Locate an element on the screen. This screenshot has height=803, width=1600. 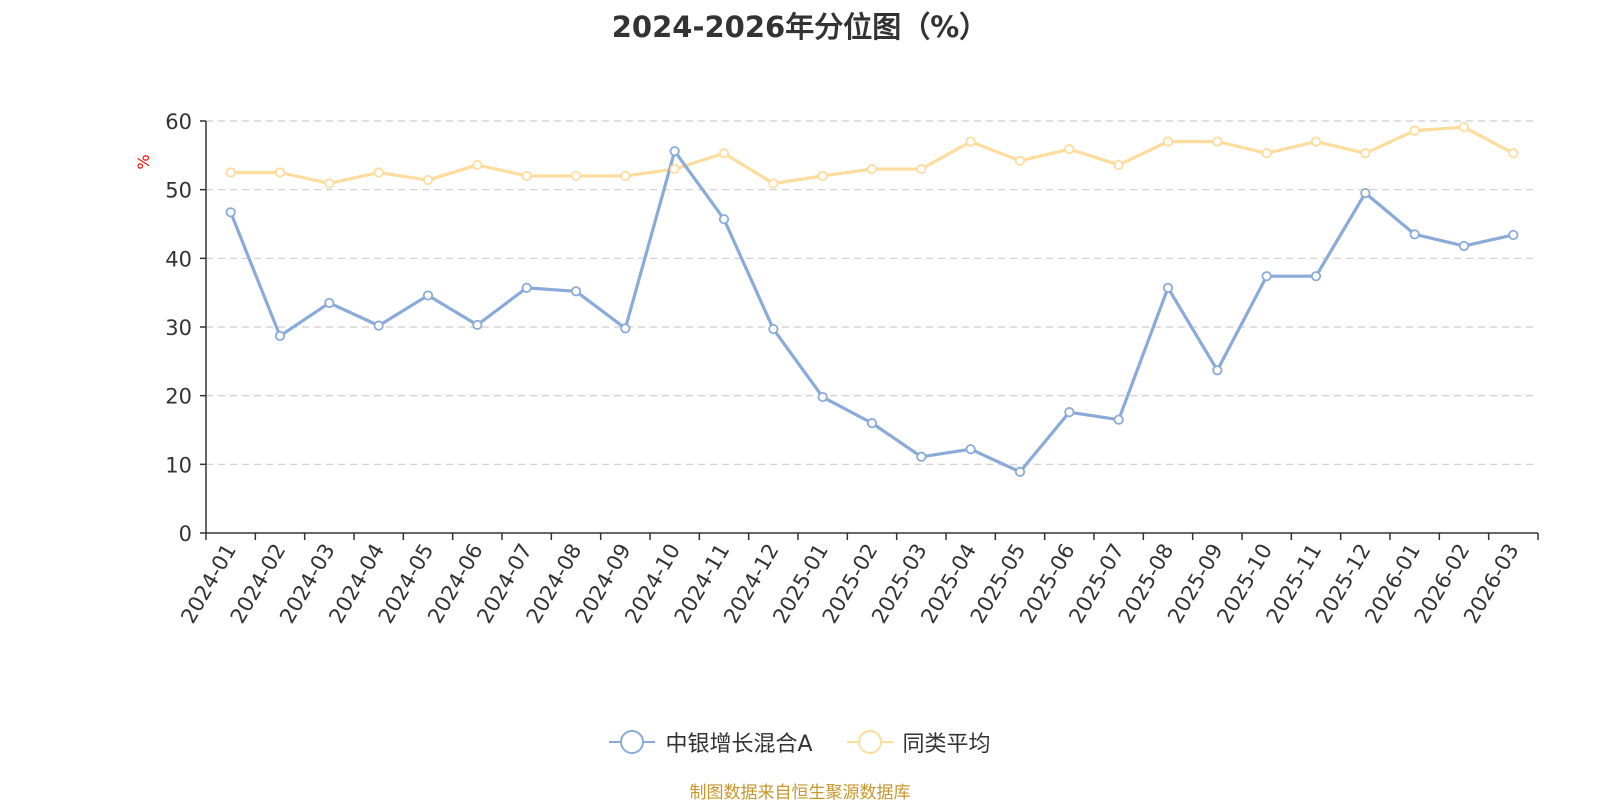
legend: 中银增长混合A 同类平均 is located at coordinates (800, 742).